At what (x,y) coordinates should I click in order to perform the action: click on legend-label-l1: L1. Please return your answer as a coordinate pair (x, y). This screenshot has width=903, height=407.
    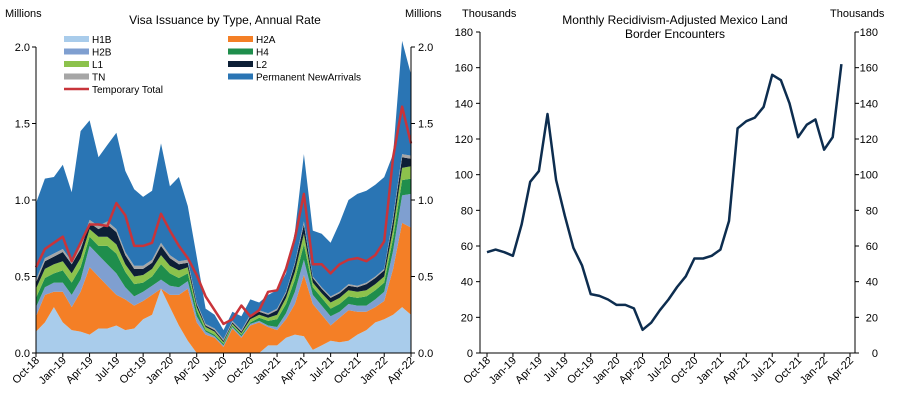
    Looking at the image, I should click on (98, 65).